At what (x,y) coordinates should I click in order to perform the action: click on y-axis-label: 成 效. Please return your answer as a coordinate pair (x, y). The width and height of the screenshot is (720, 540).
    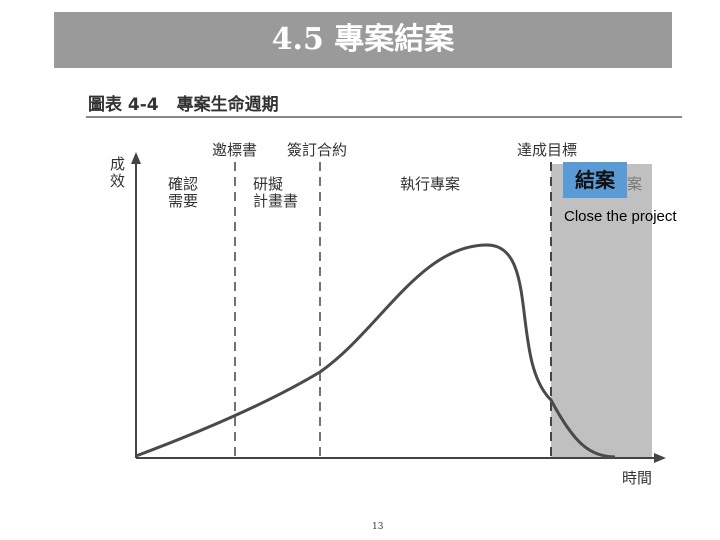
    Looking at the image, I should click on (118, 172).